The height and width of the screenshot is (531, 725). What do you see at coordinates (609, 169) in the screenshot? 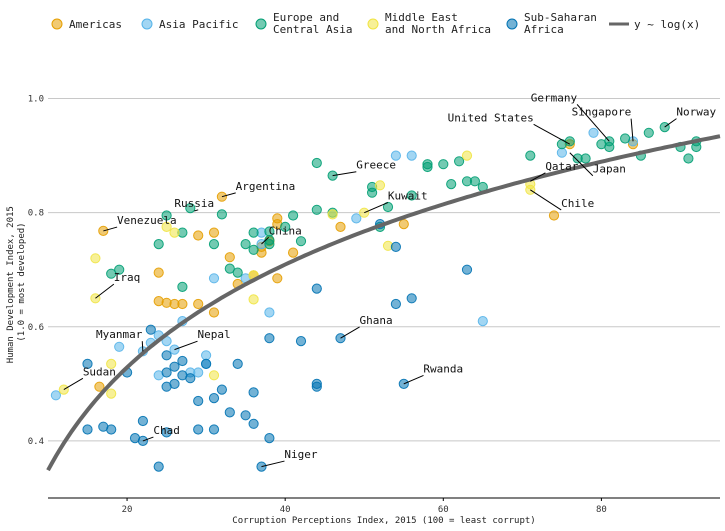
I see `annotation-label: Japan` at bounding box center [609, 169].